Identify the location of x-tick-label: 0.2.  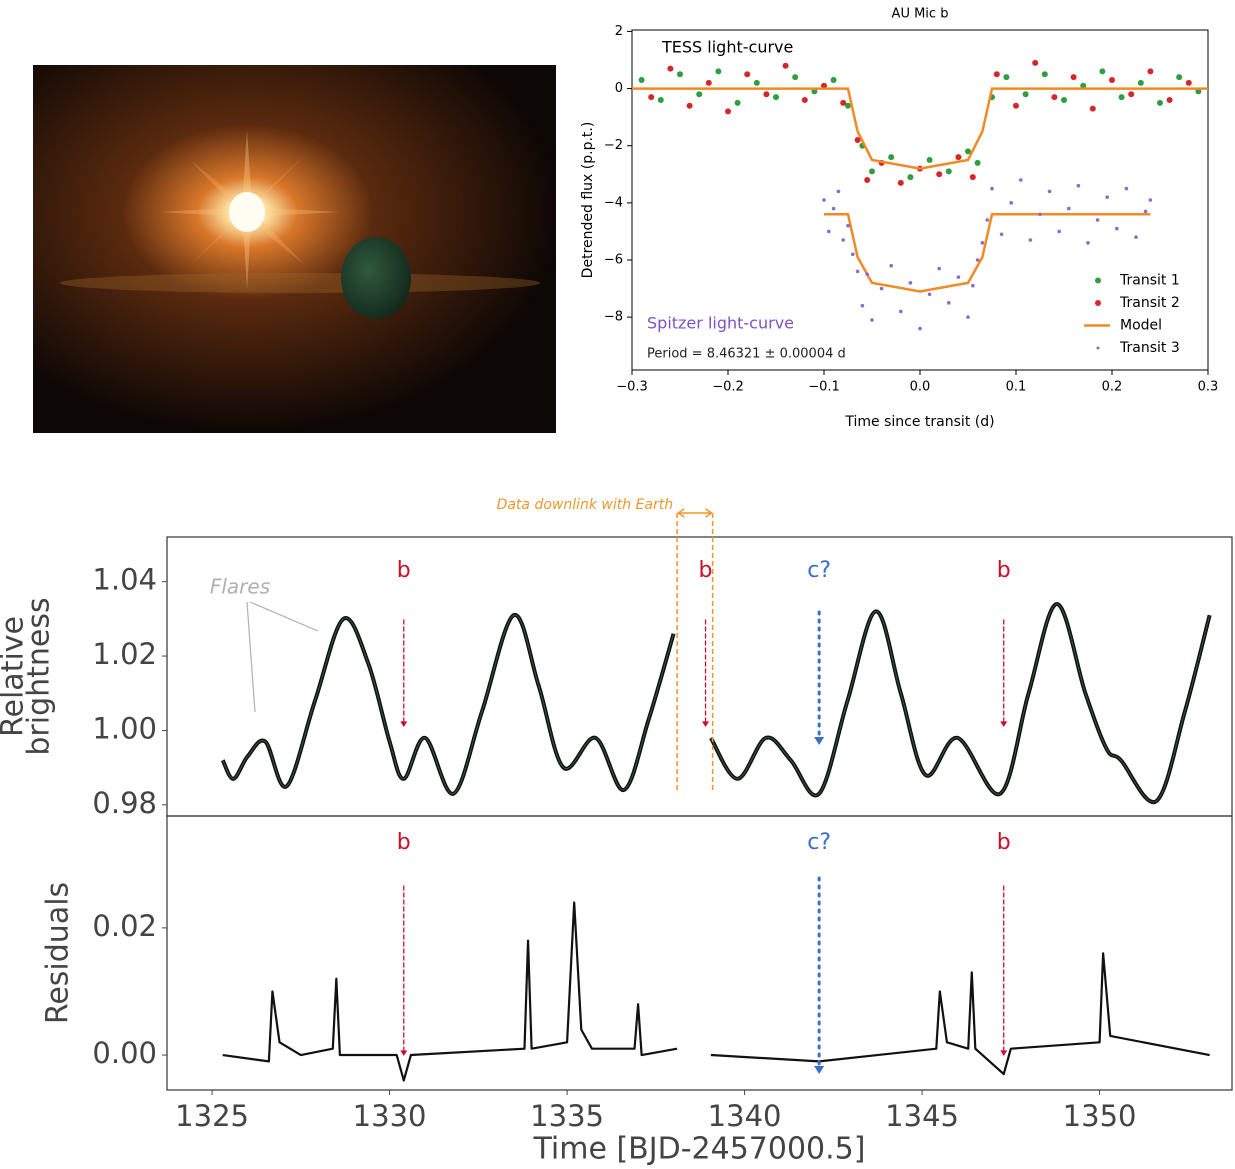
(1112, 387).